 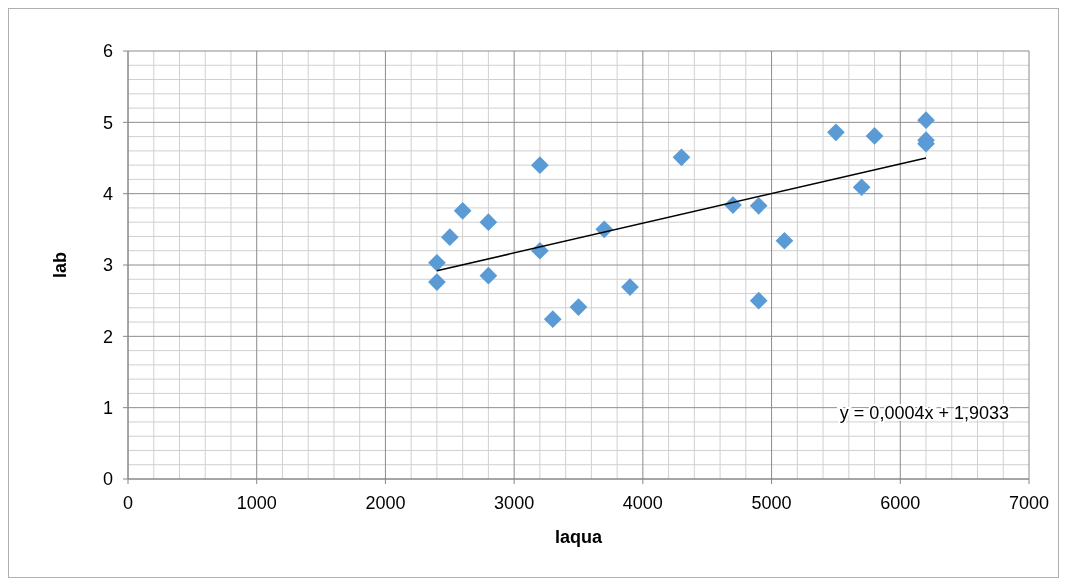 What do you see at coordinates (900, 503) in the screenshot?
I see `x-tick-label: 6000` at bounding box center [900, 503].